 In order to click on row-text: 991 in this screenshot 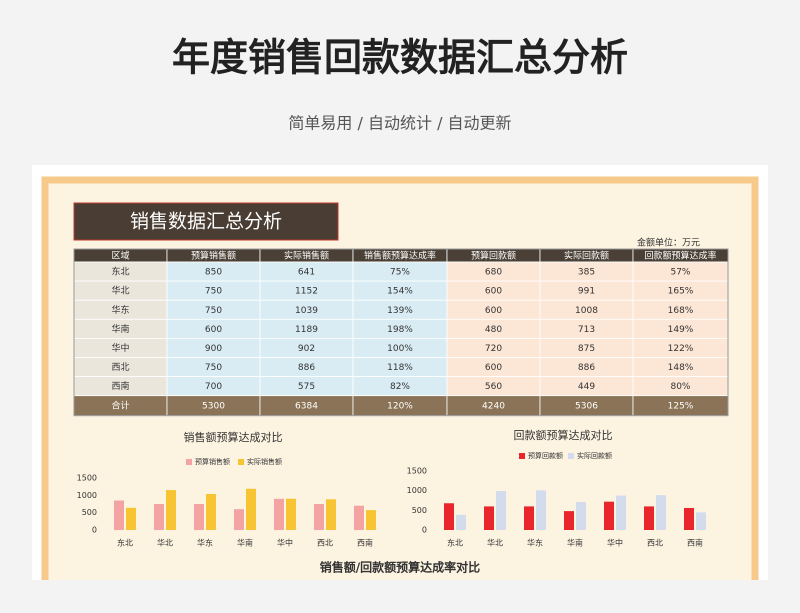, I will do `click(586, 292)`.